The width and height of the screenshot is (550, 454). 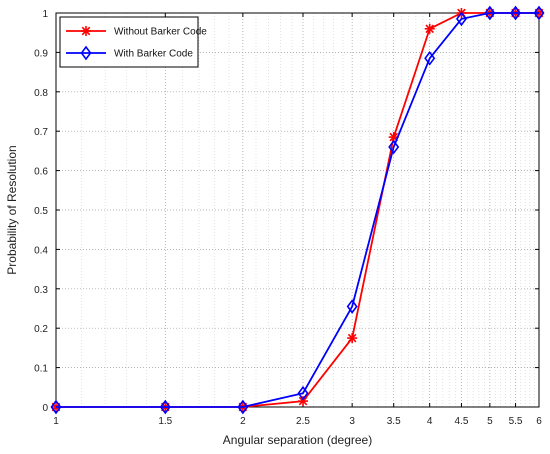 I want to click on legend-label: Without Barker Code, so click(x=160, y=32).